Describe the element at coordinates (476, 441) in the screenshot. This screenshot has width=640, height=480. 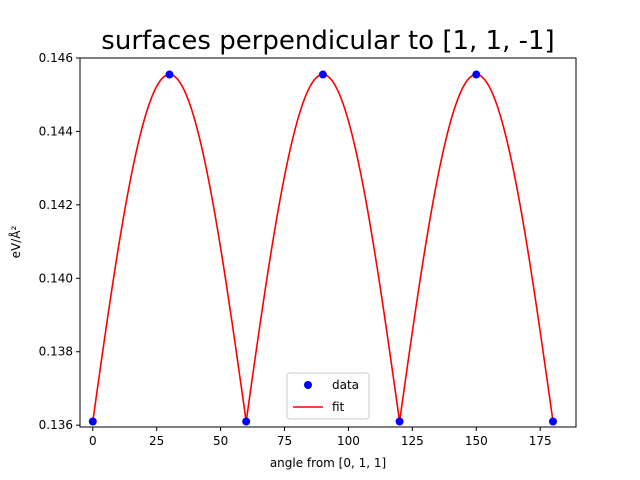
I see `x-tick-label: 150` at that location.